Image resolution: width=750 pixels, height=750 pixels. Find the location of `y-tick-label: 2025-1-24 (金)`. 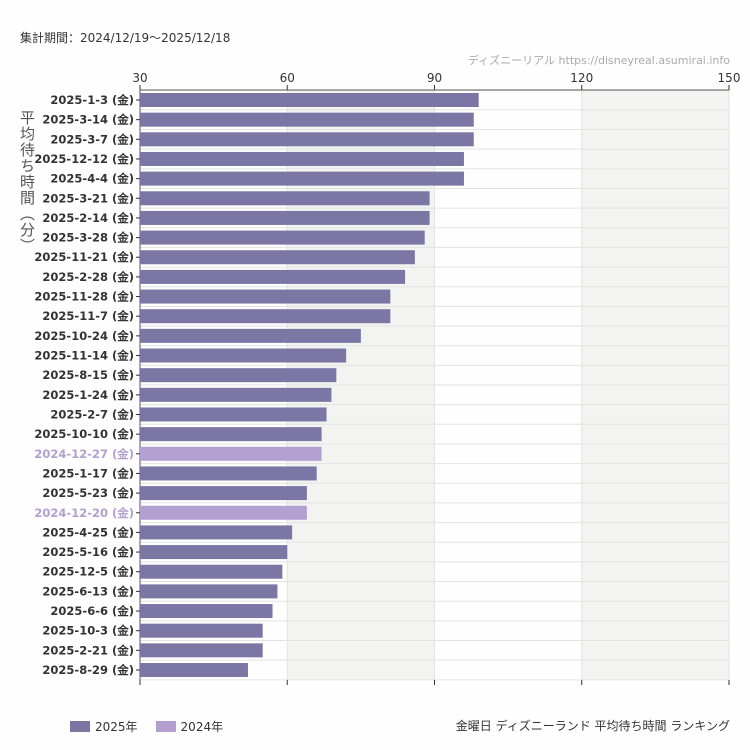

y-tick-label: 2025-1-24 (金) is located at coordinates (88, 395).